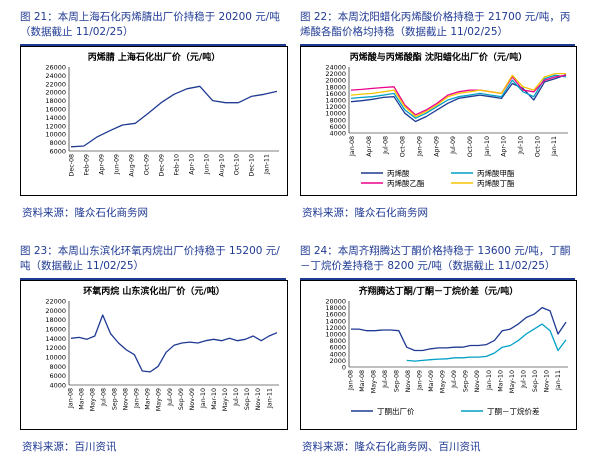 The width and height of the screenshot is (595, 460). Describe the element at coordinates (214, 399) in the screenshot. I see `x-tick-label: Mar-10` at that location.